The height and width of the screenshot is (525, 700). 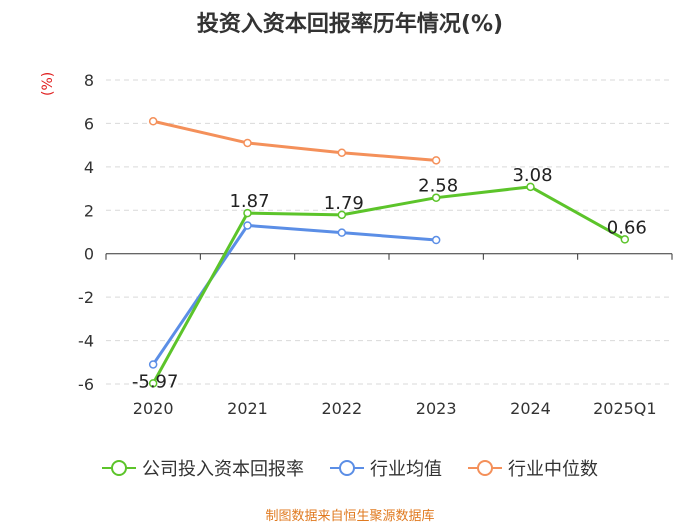 What do you see at coordinates (350, 24) in the screenshot?
I see `chart-title: 投资入资本回报率历年情况(%)` at bounding box center [350, 24].